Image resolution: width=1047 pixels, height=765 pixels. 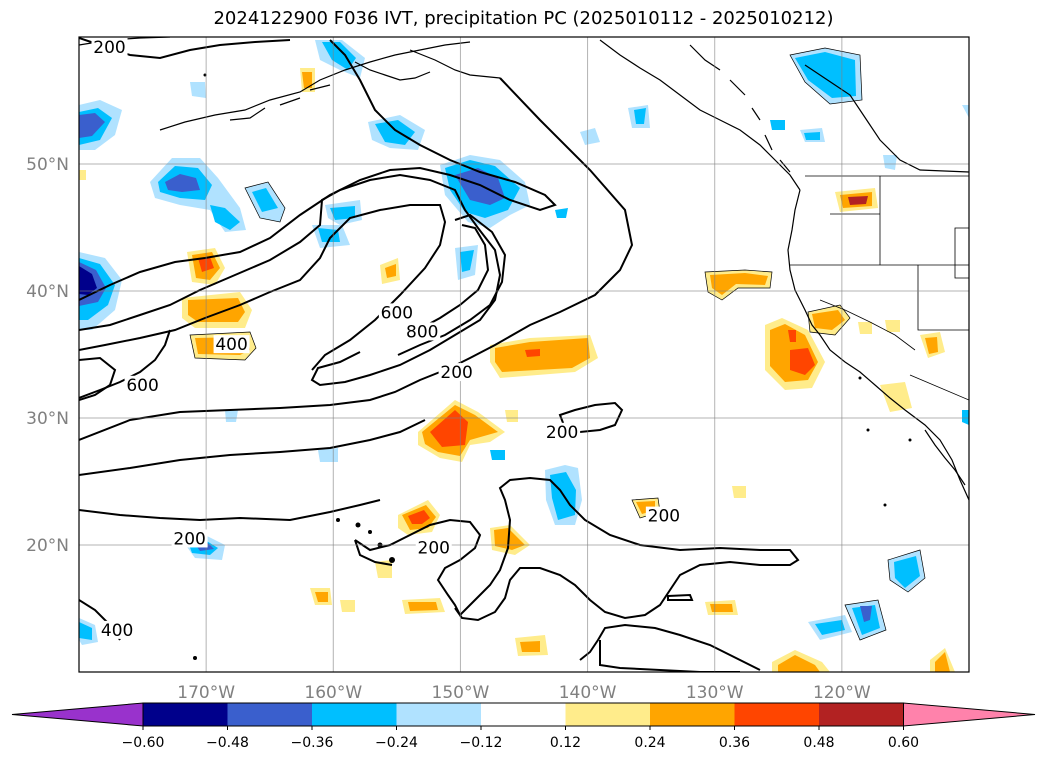 What do you see at coordinates (879, 288) in the screenshot?
I see `state-boundaries` at bounding box center [879, 288].